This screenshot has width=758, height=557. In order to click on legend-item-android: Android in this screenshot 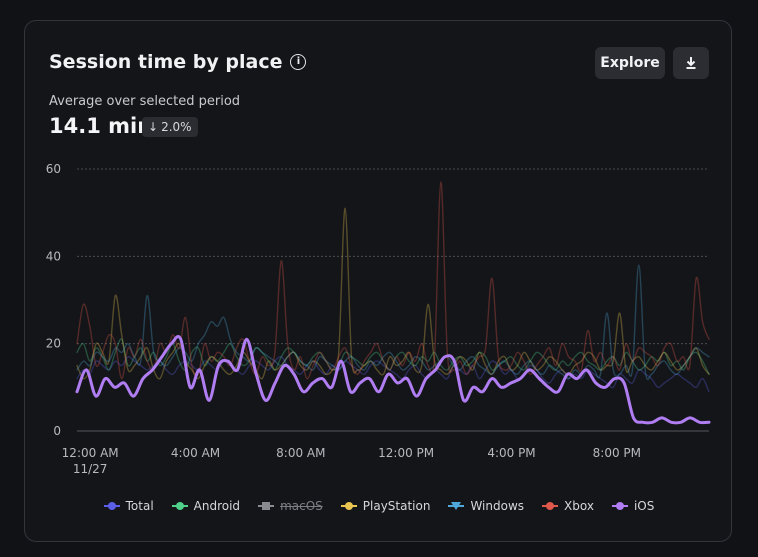, I will do `click(206, 506)`.